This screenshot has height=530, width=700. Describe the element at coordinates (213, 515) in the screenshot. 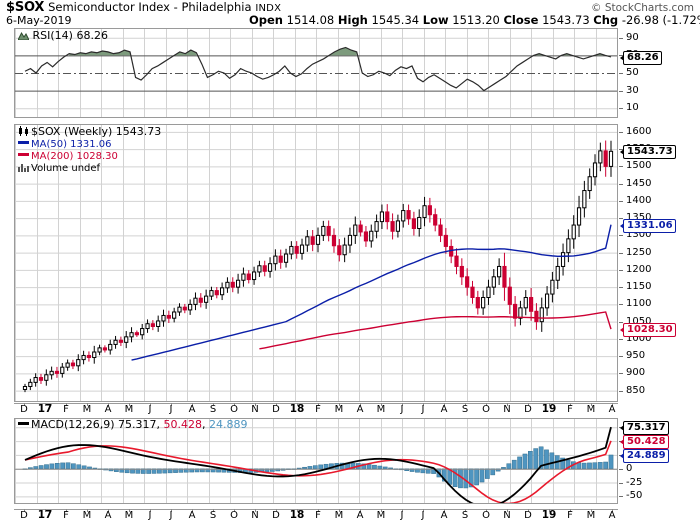

I see `x-month-label: S` at that location.